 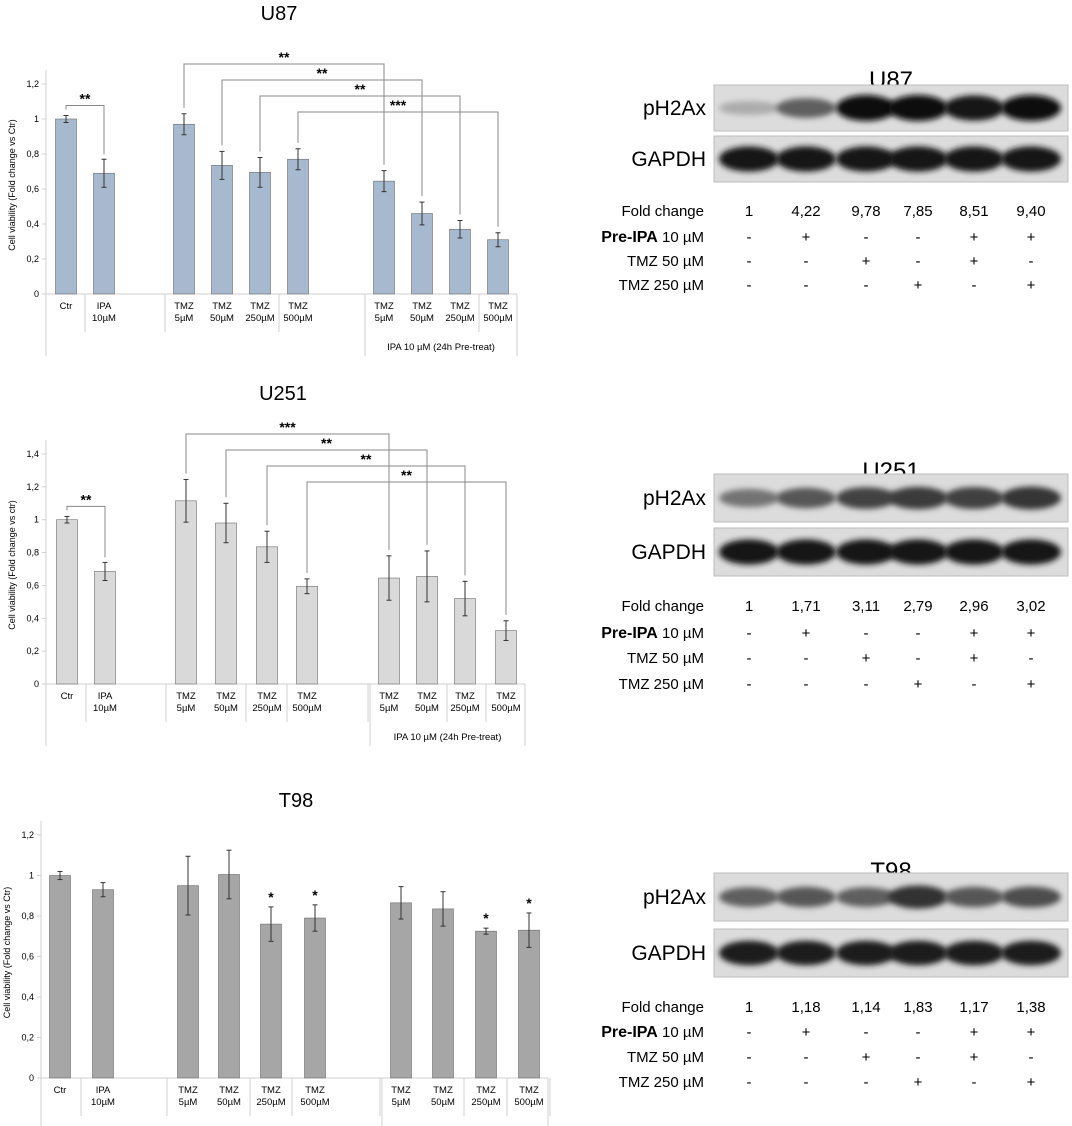 I want to click on significance-label: **, so click(x=360, y=89).